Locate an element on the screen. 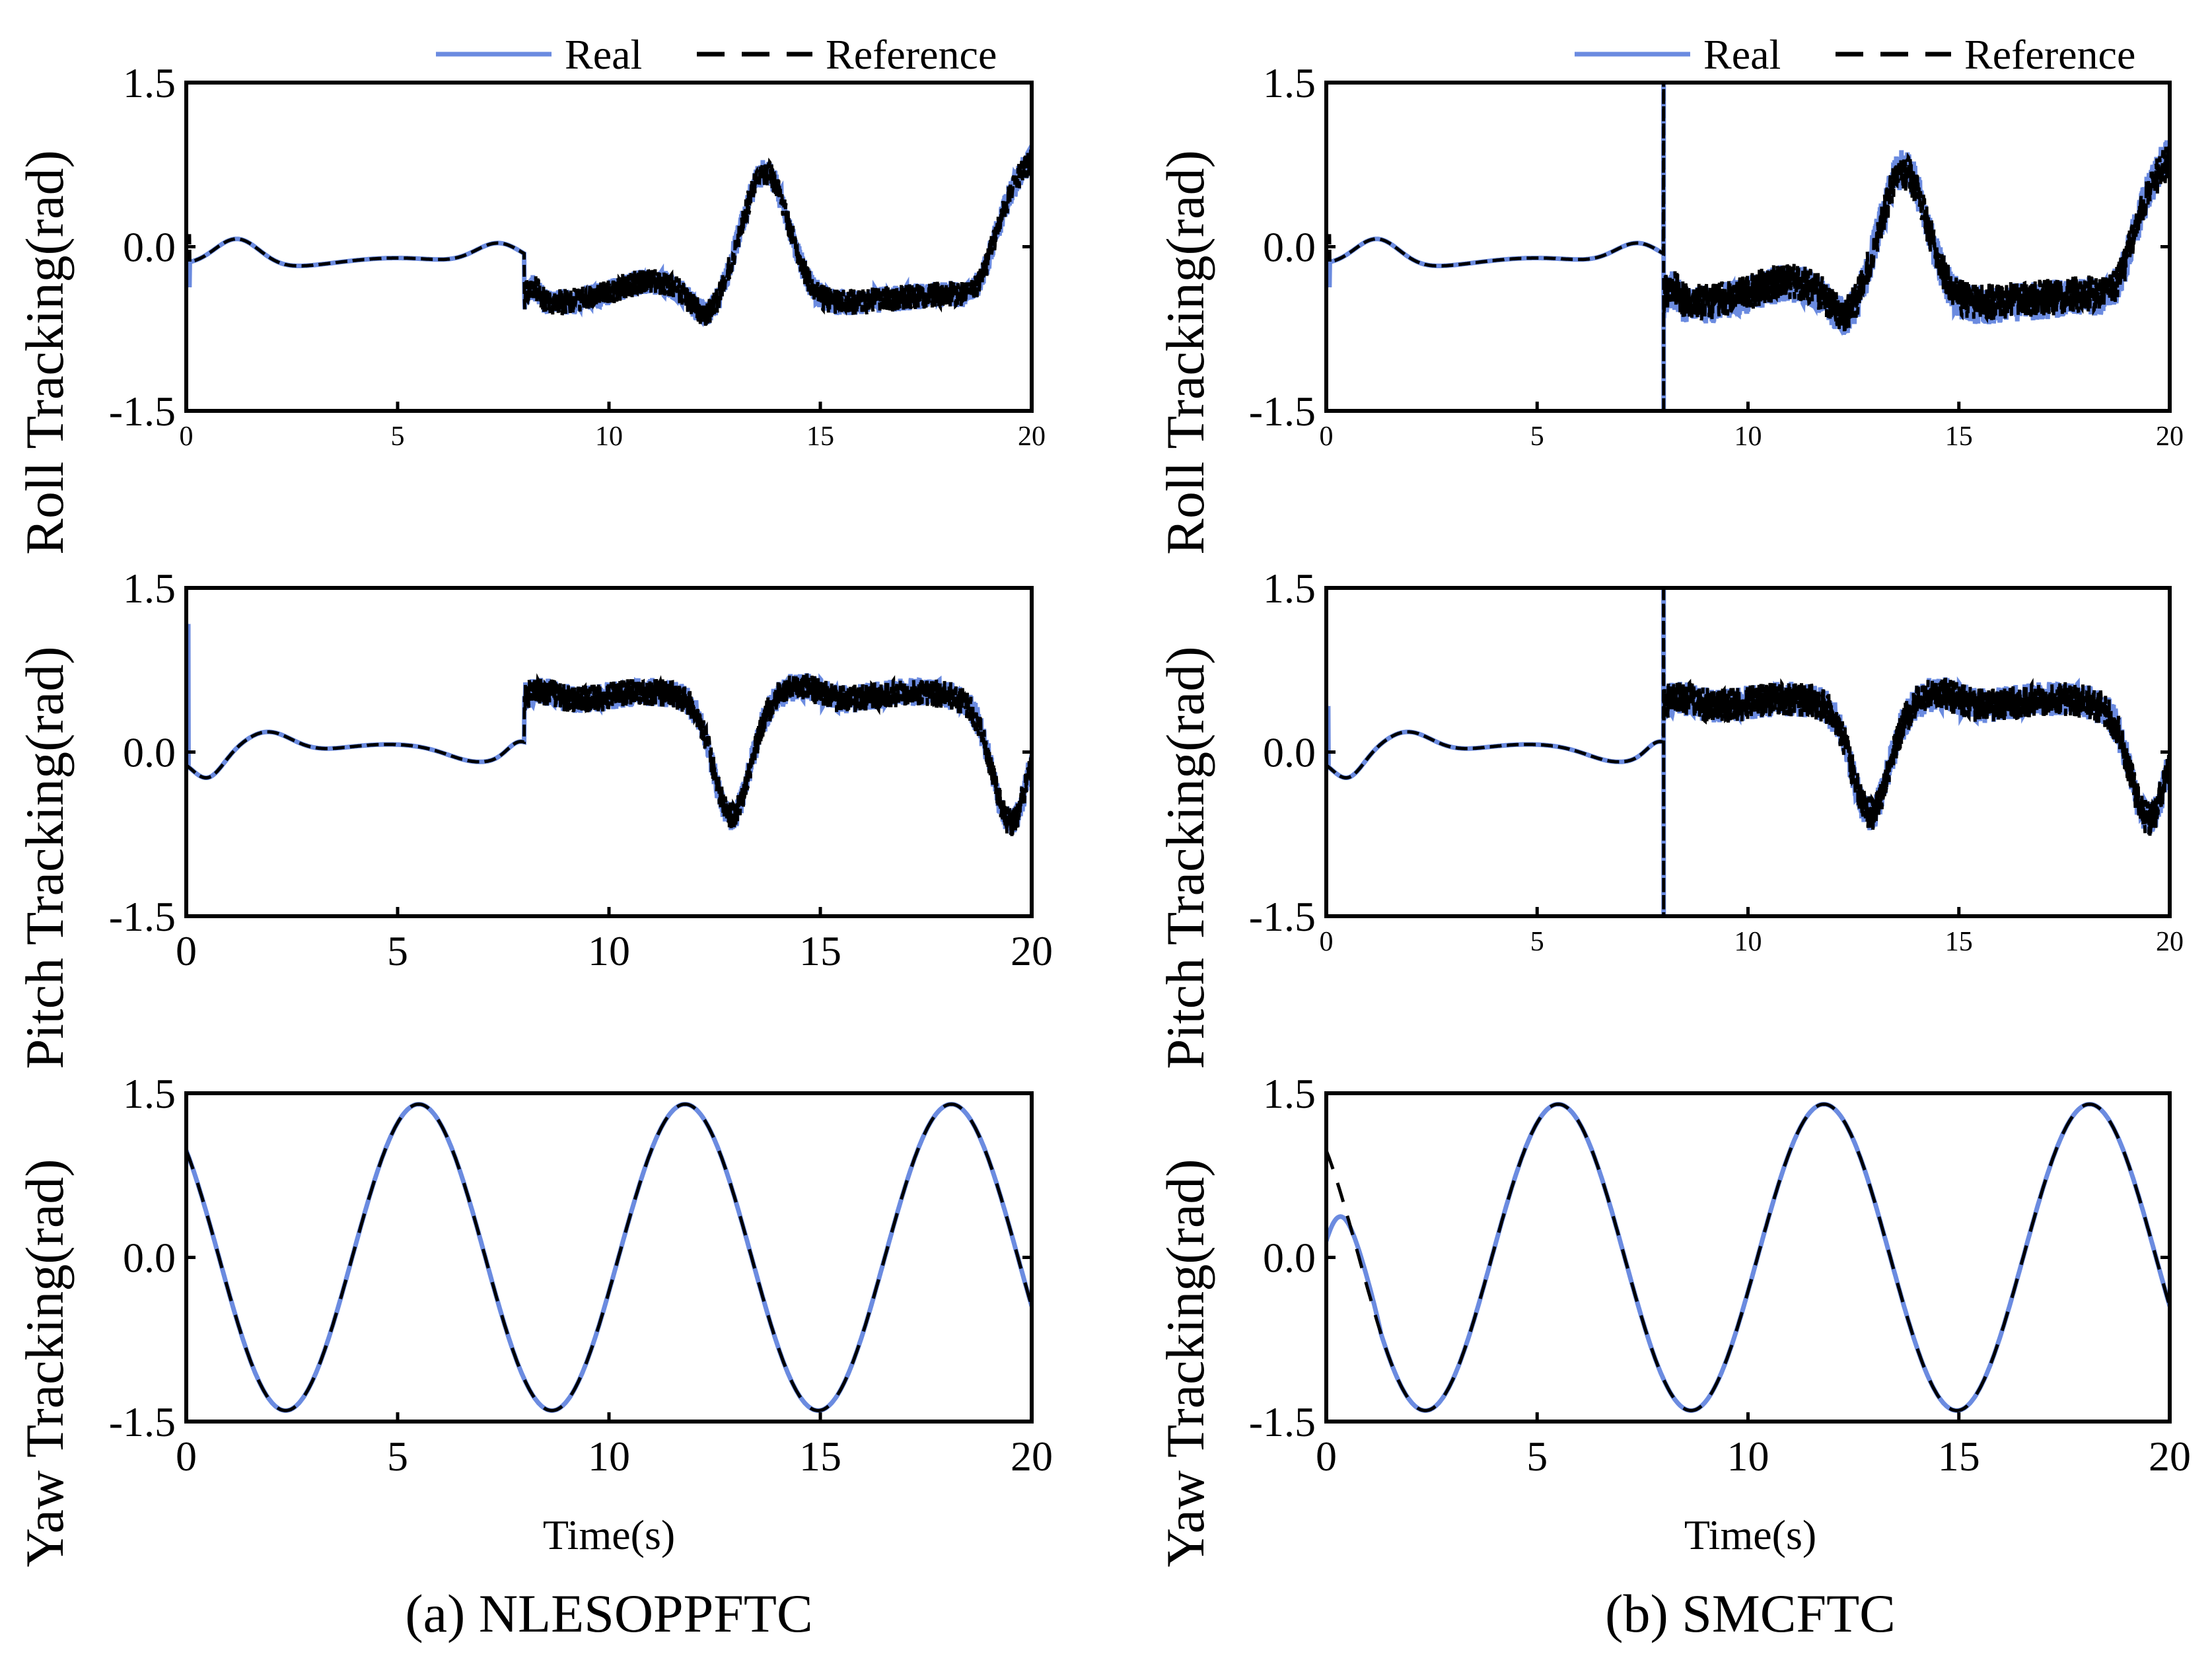  panel-b-pitch: 0 5 10 15 20 1.5 0.0 -1.5 Pitch Tracking(rad) is located at coordinates (1669, 817).